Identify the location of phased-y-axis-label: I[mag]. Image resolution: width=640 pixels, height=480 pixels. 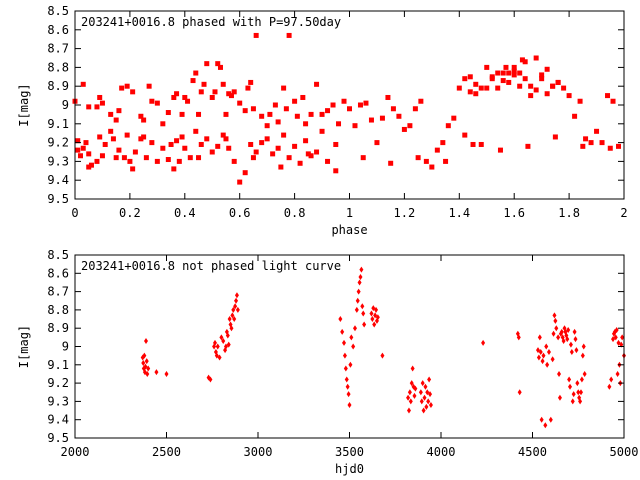
(24, 104).